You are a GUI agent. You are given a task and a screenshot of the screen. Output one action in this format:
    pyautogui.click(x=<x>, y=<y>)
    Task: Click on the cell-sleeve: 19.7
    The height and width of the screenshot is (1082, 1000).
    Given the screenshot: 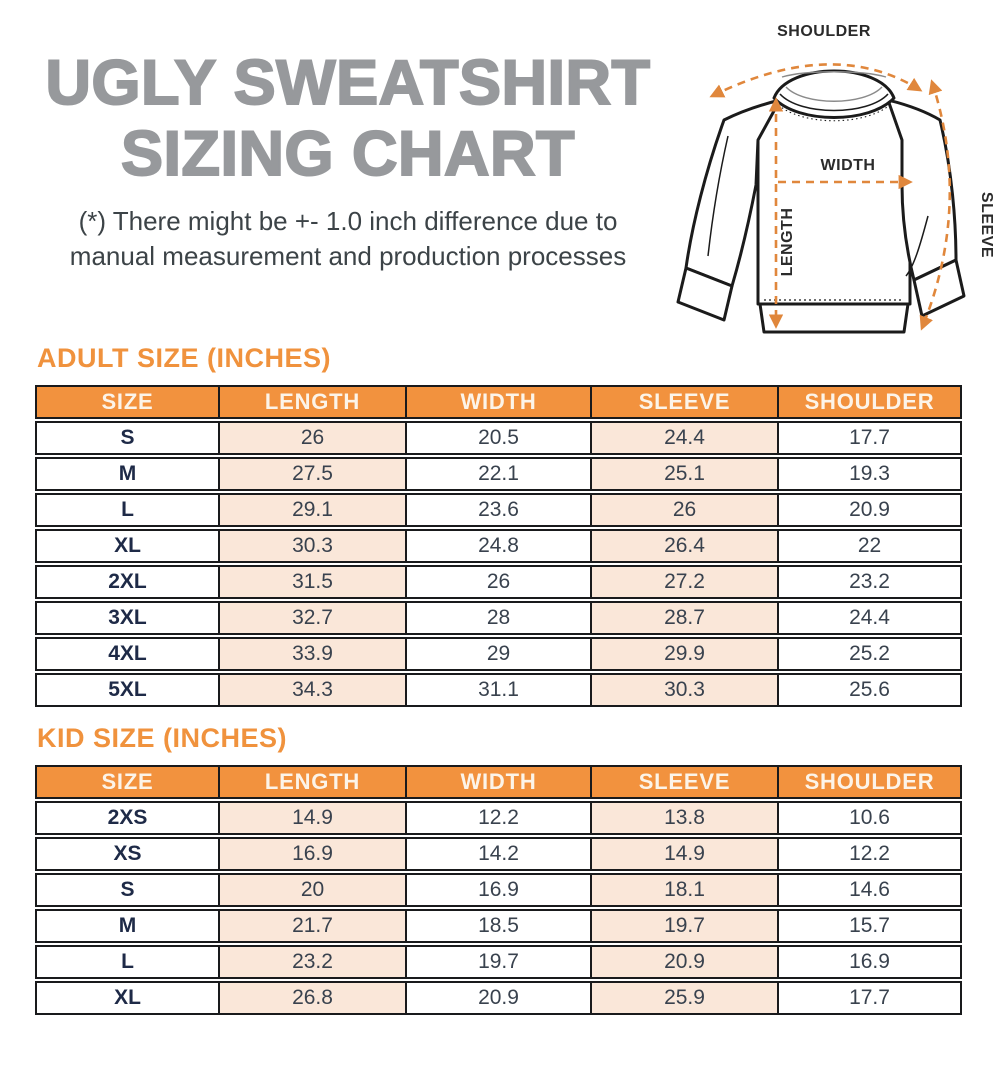 What is the action you would take?
    pyautogui.click(x=683, y=926)
    